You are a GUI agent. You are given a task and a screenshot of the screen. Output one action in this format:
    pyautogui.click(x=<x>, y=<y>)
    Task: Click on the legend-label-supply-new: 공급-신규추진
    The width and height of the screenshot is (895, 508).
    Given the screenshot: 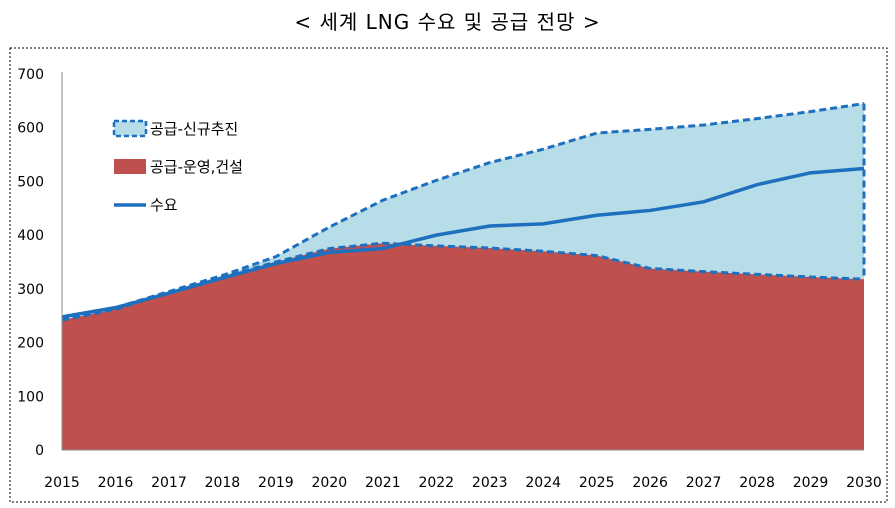 What is the action you would take?
    pyautogui.click(x=194, y=129)
    